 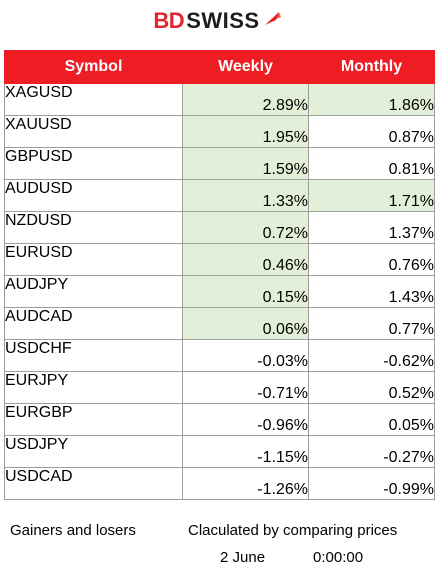 What do you see at coordinates (93, 227) in the screenshot?
I see `symbol-cell: NZDUSD` at bounding box center [93, 227].